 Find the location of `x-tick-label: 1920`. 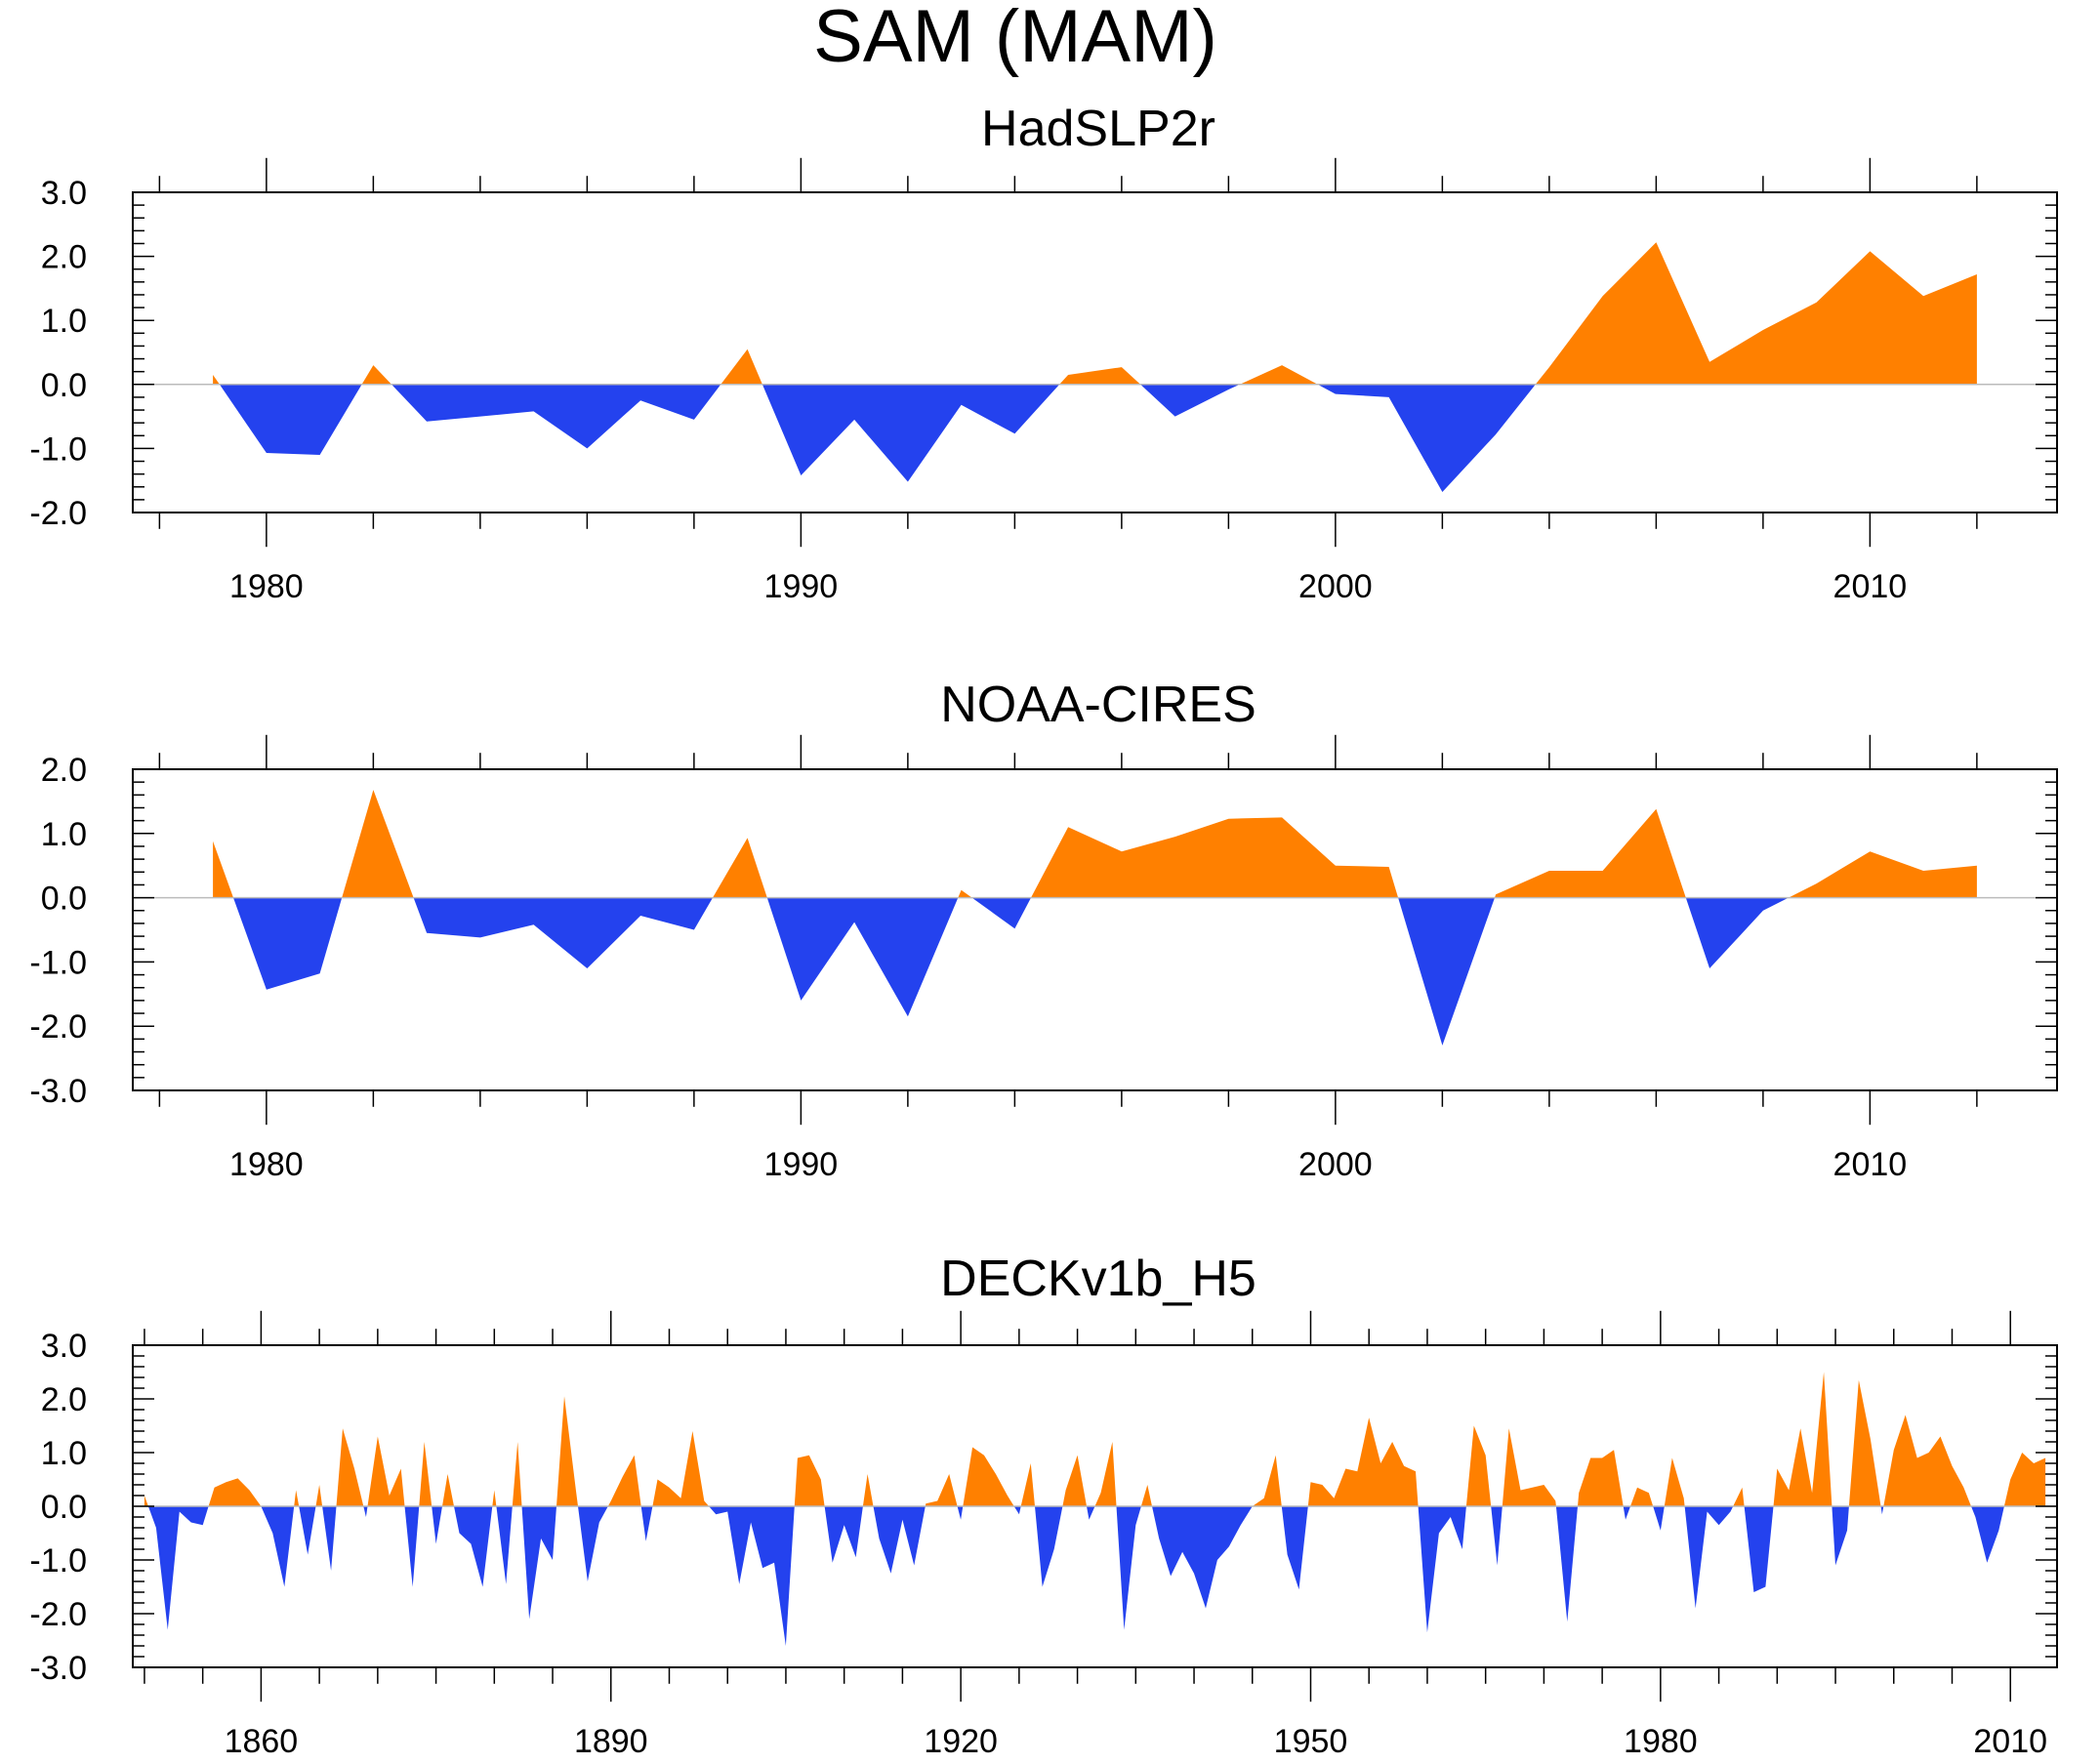

x-tick-label: 1920 is located at coordinates (961, 1741).